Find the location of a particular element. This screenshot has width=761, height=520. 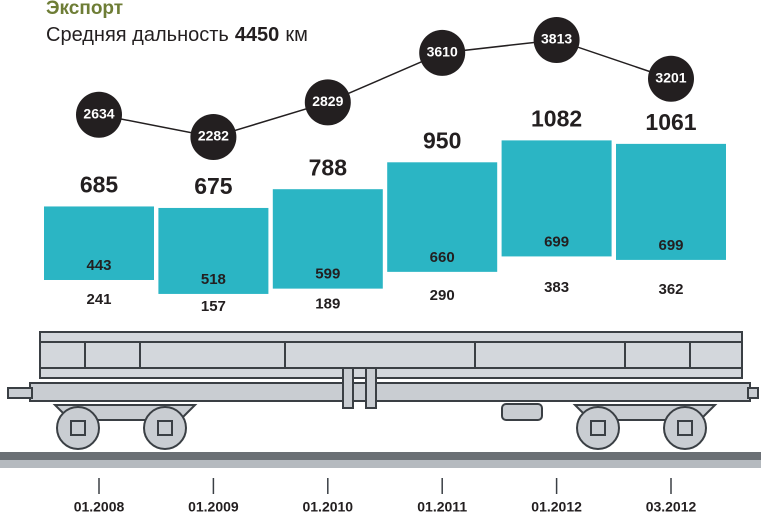

segment-label: 189 is located at coordinates (327, 303).